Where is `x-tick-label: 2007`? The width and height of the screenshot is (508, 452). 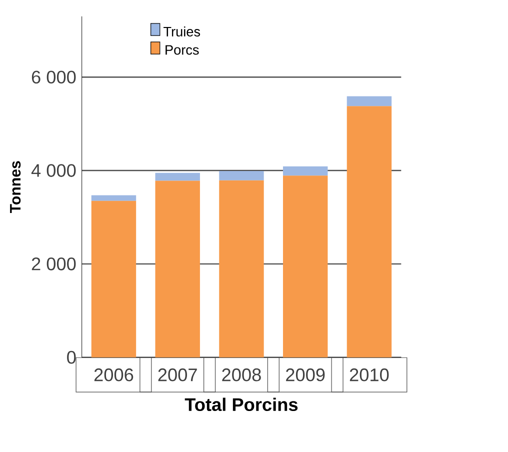 x-tick-label: 2007 is located at coordinates (177, 375).